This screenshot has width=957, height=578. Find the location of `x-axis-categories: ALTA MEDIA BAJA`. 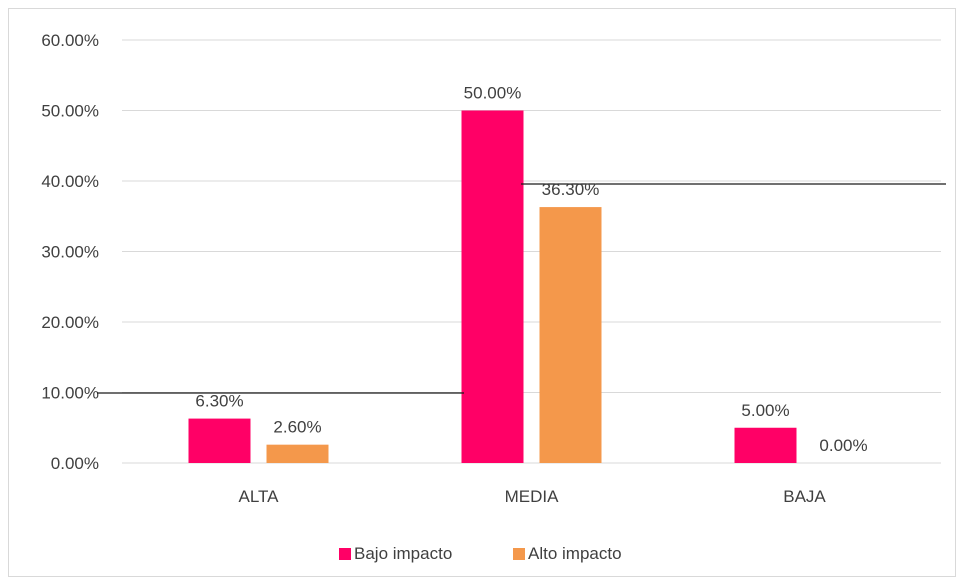

x-axis-categories: ALTA MEDIA BAJA is located at coordinates (533, 496).